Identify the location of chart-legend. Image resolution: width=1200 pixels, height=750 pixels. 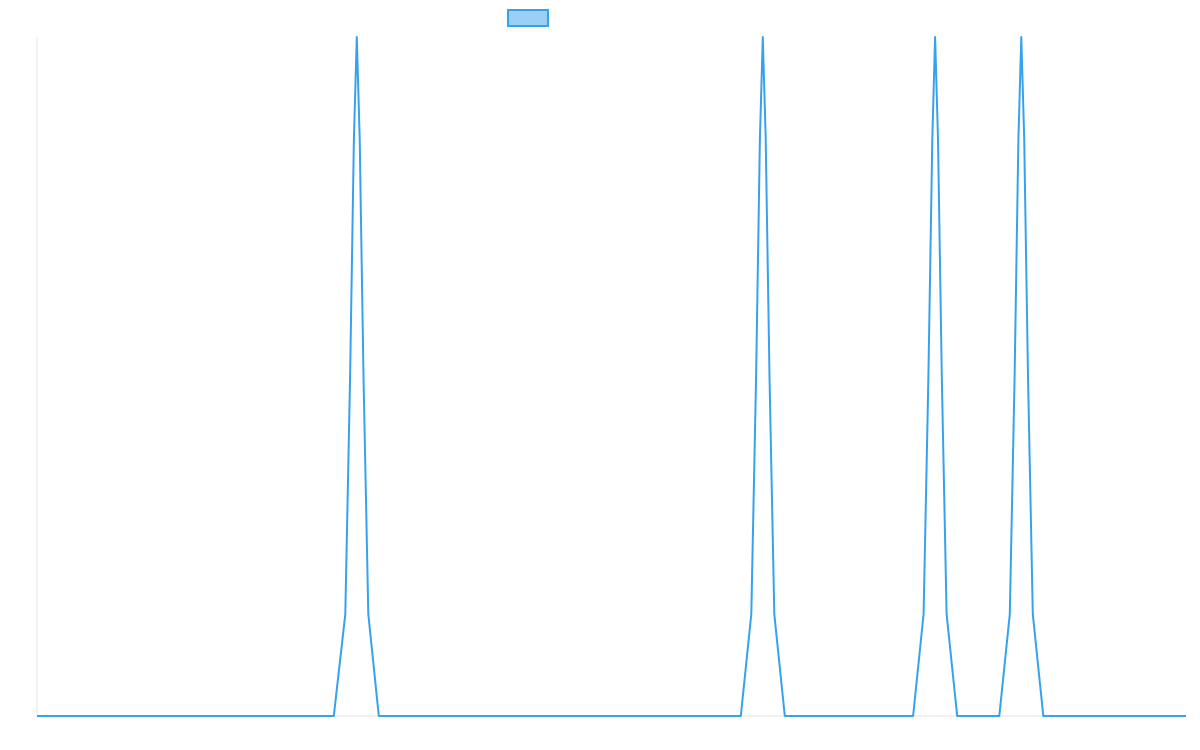
(528, 18).